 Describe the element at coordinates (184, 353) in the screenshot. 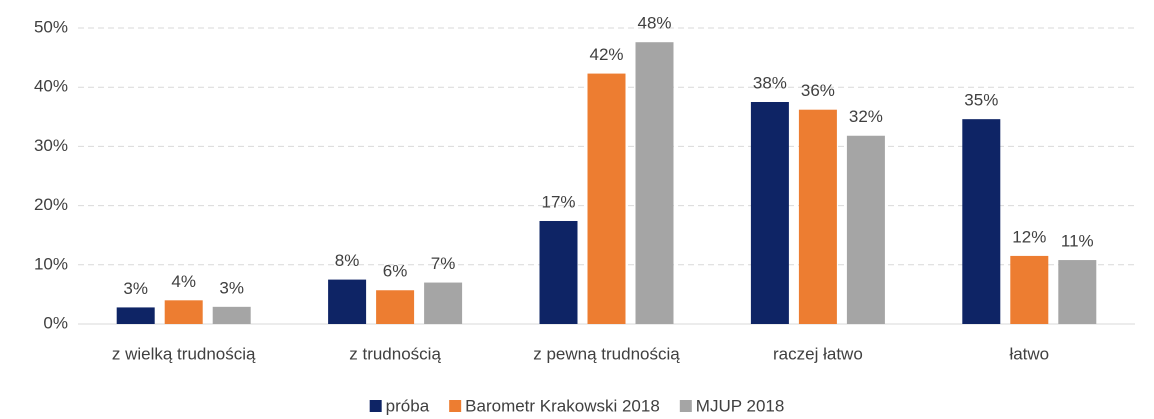

I see `x-tick-label: z wielką trudnością` at that location.